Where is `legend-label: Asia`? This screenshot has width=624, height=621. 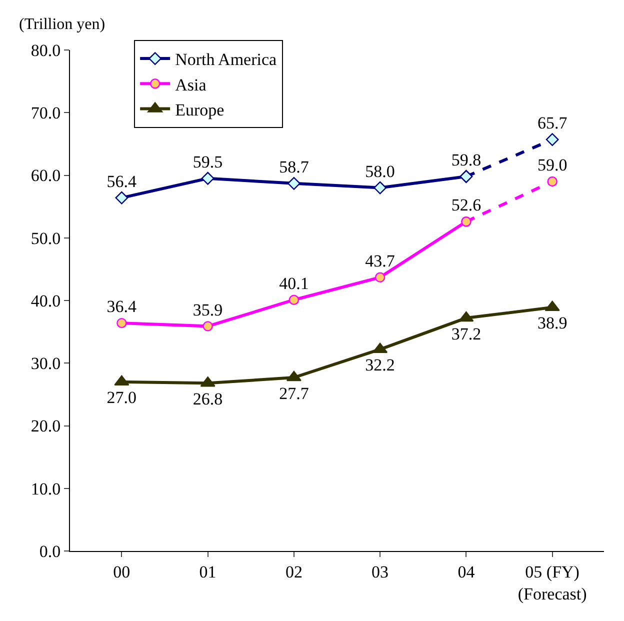 legend-label: Asia is located at coordinates (191, 84).